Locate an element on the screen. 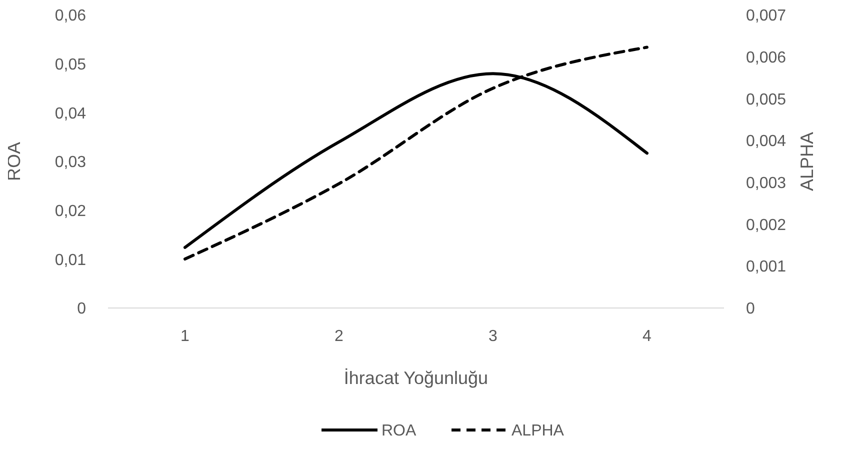 The width and height of the screenshot is (843, 468). y2-tick-label: 0,002 is located at coordinates (766, 225).